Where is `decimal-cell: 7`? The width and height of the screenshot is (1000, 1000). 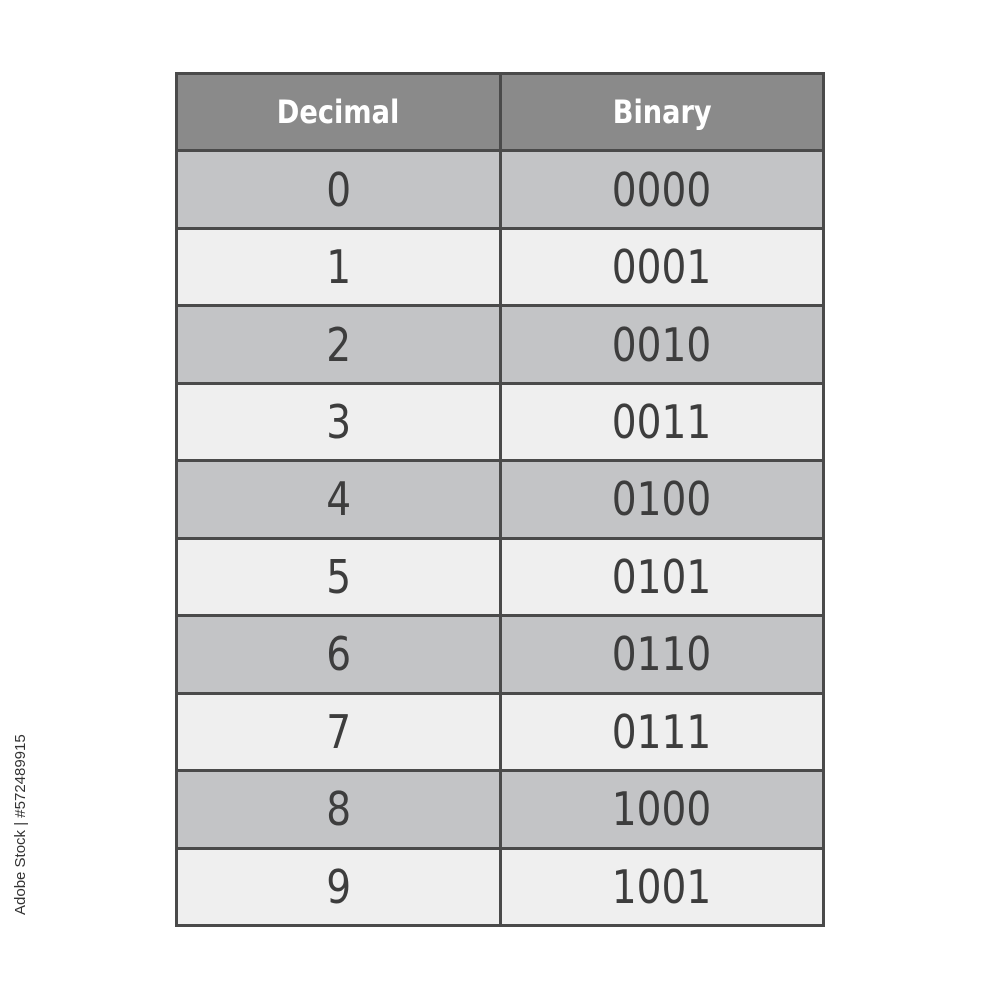 decimal-cell: 7 is located at coordinates (338, 732).